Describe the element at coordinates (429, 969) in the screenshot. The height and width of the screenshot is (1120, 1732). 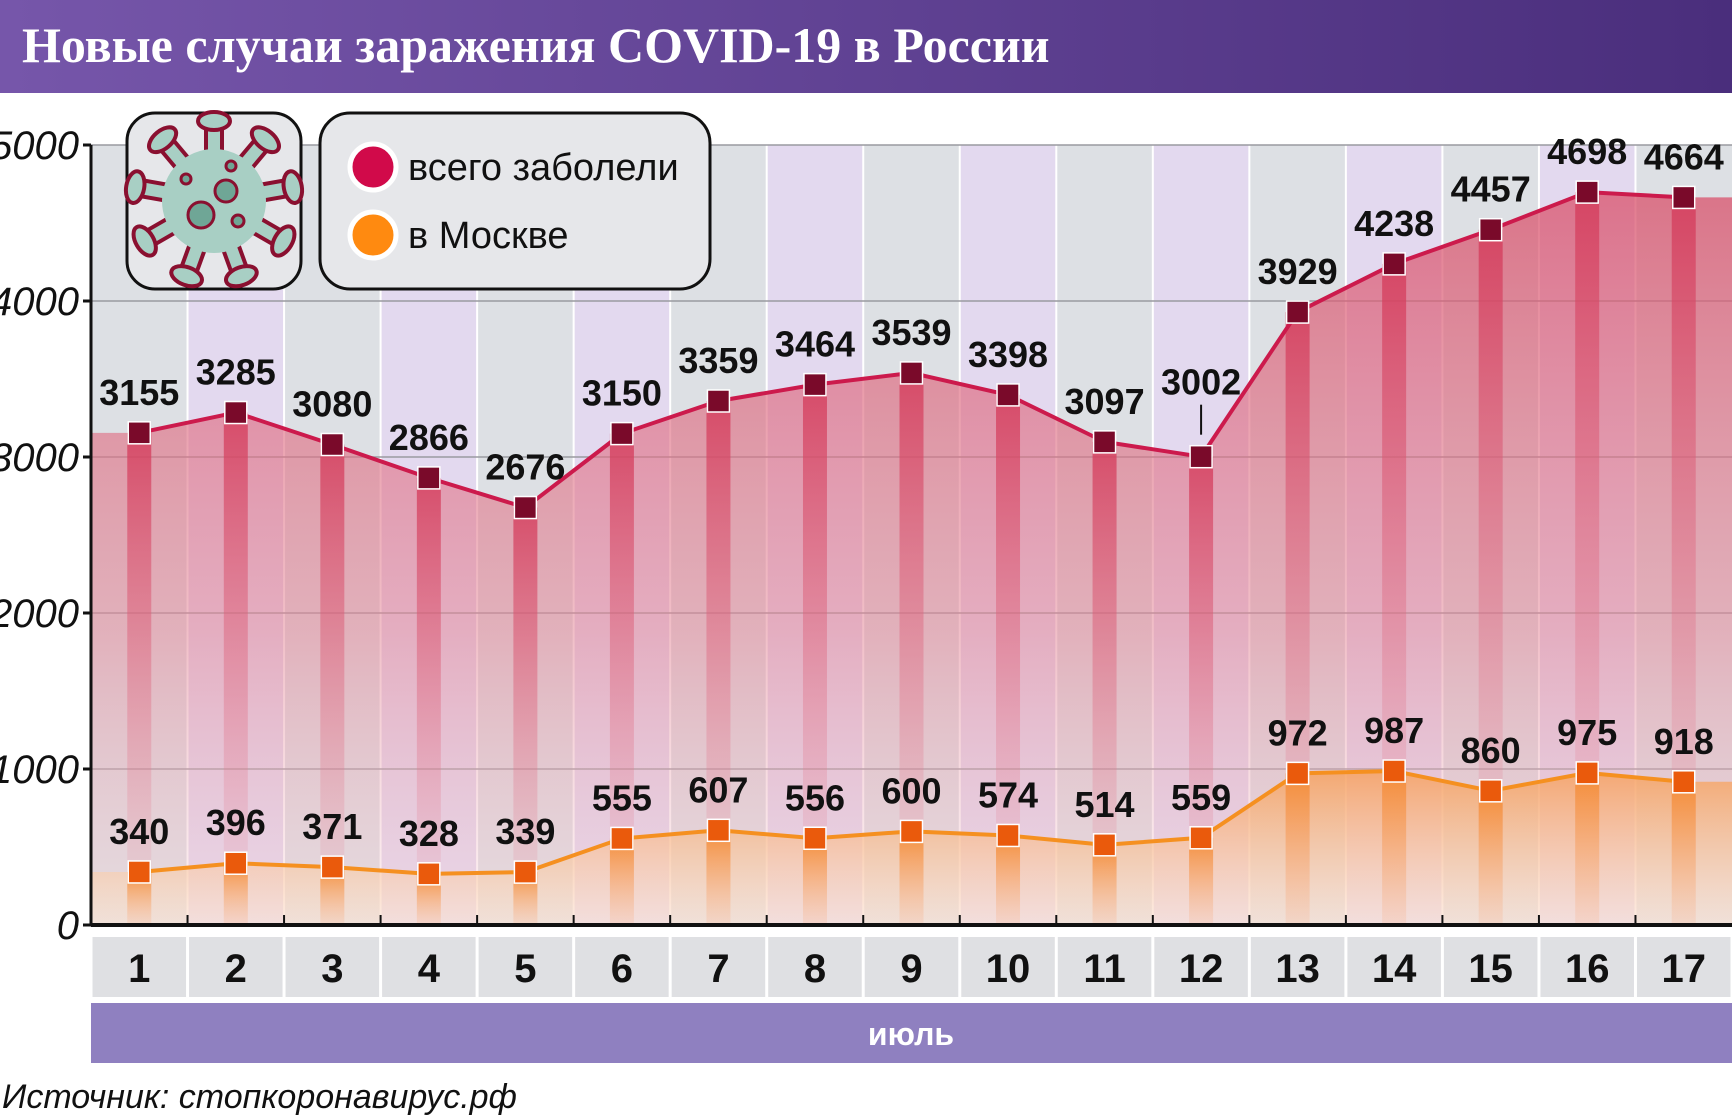
I see `day-label: 4` at that location.